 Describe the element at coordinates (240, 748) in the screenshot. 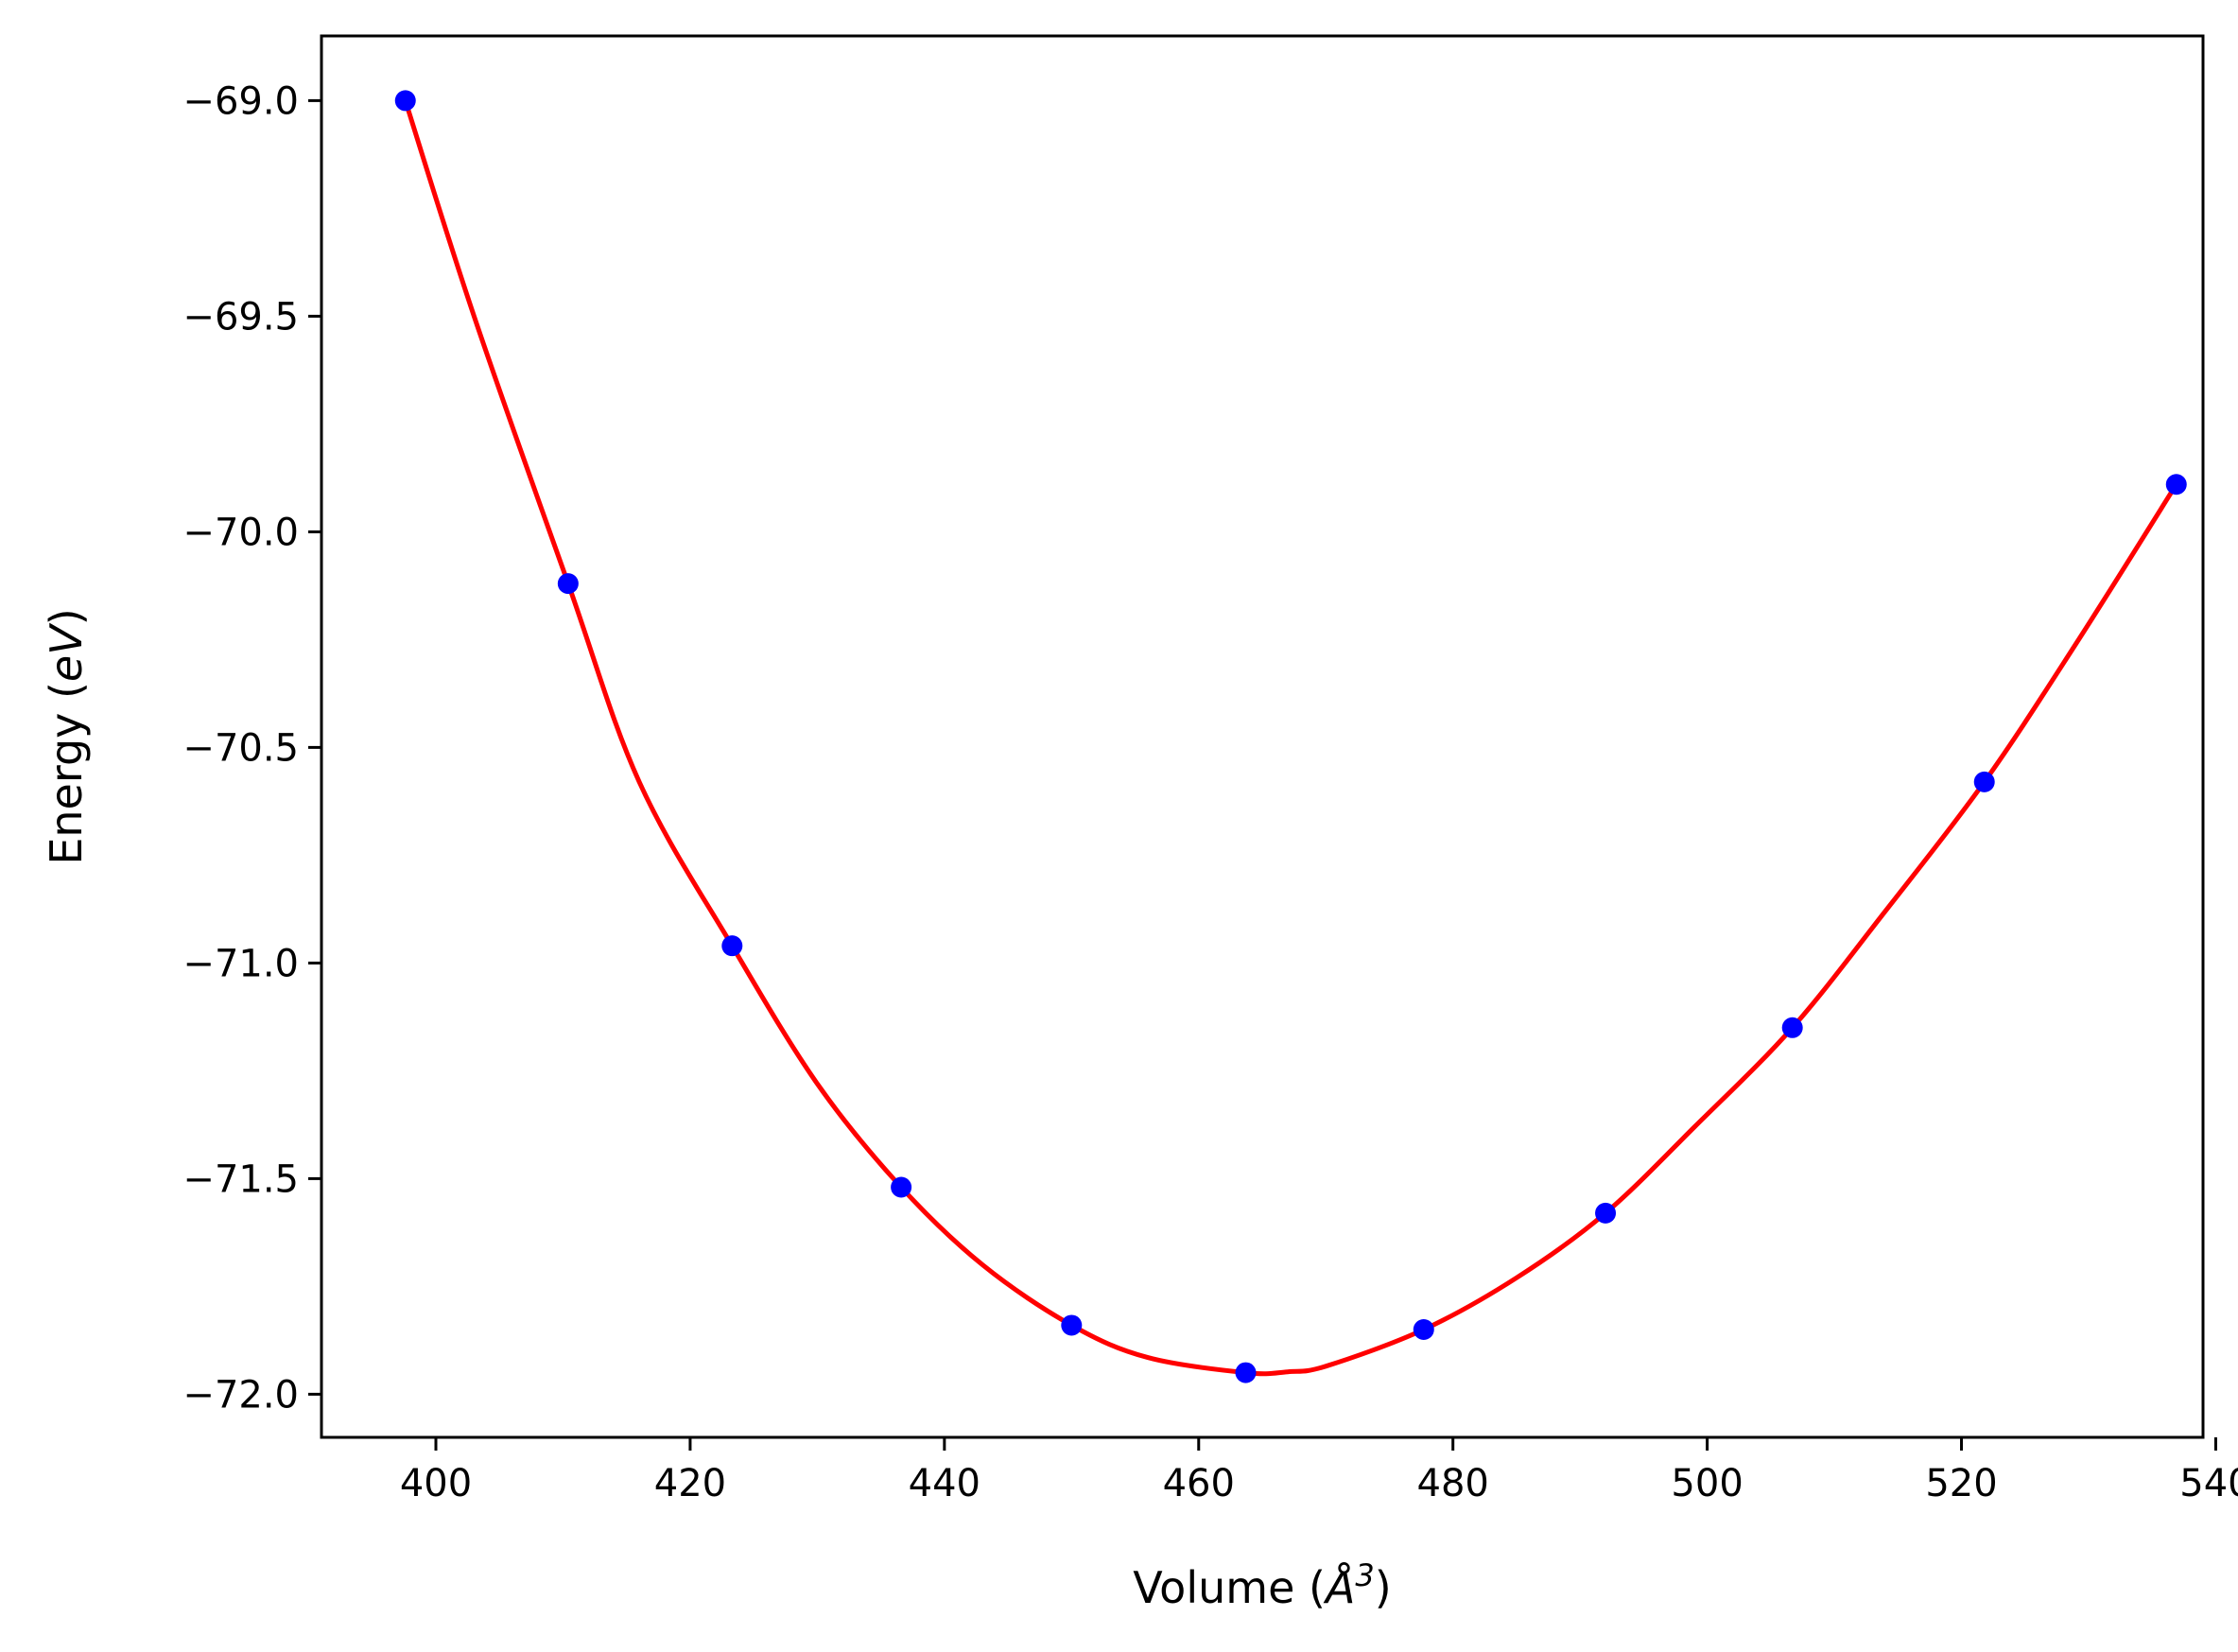

I see `y-tick-label: −70.5` at that location.